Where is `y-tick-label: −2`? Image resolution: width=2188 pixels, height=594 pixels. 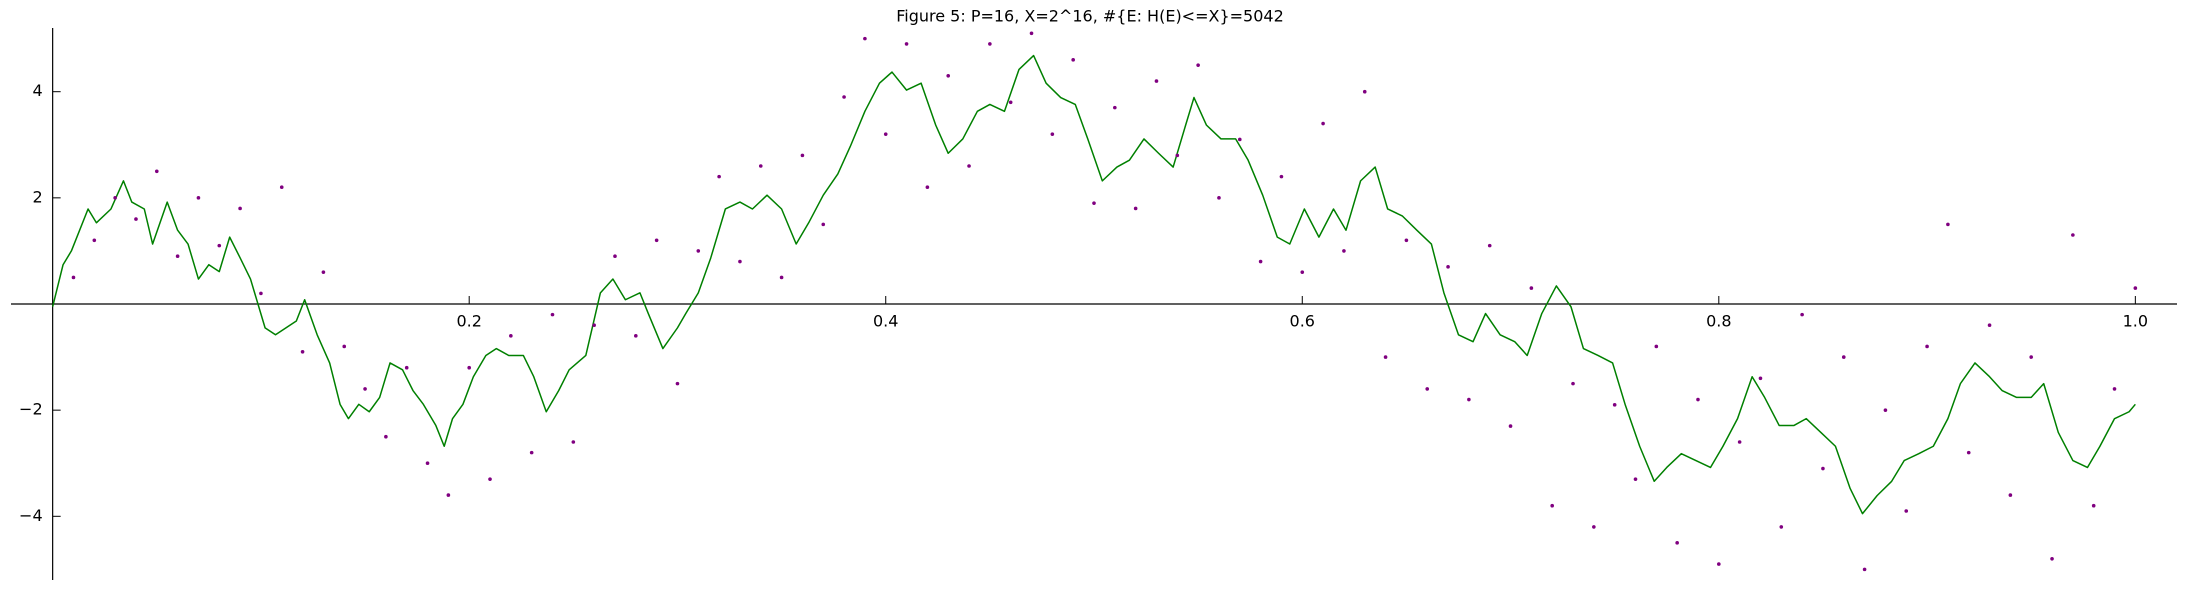 y-tick-label: −2 is located at coordinates (31, 409).